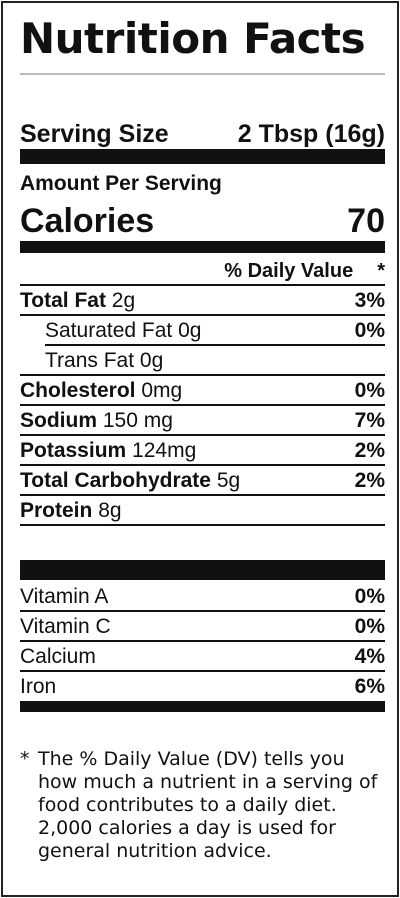 The height and width of the screenshot is (898, 400). I want to click on nutrient-name: Protein, so click(56, 510).